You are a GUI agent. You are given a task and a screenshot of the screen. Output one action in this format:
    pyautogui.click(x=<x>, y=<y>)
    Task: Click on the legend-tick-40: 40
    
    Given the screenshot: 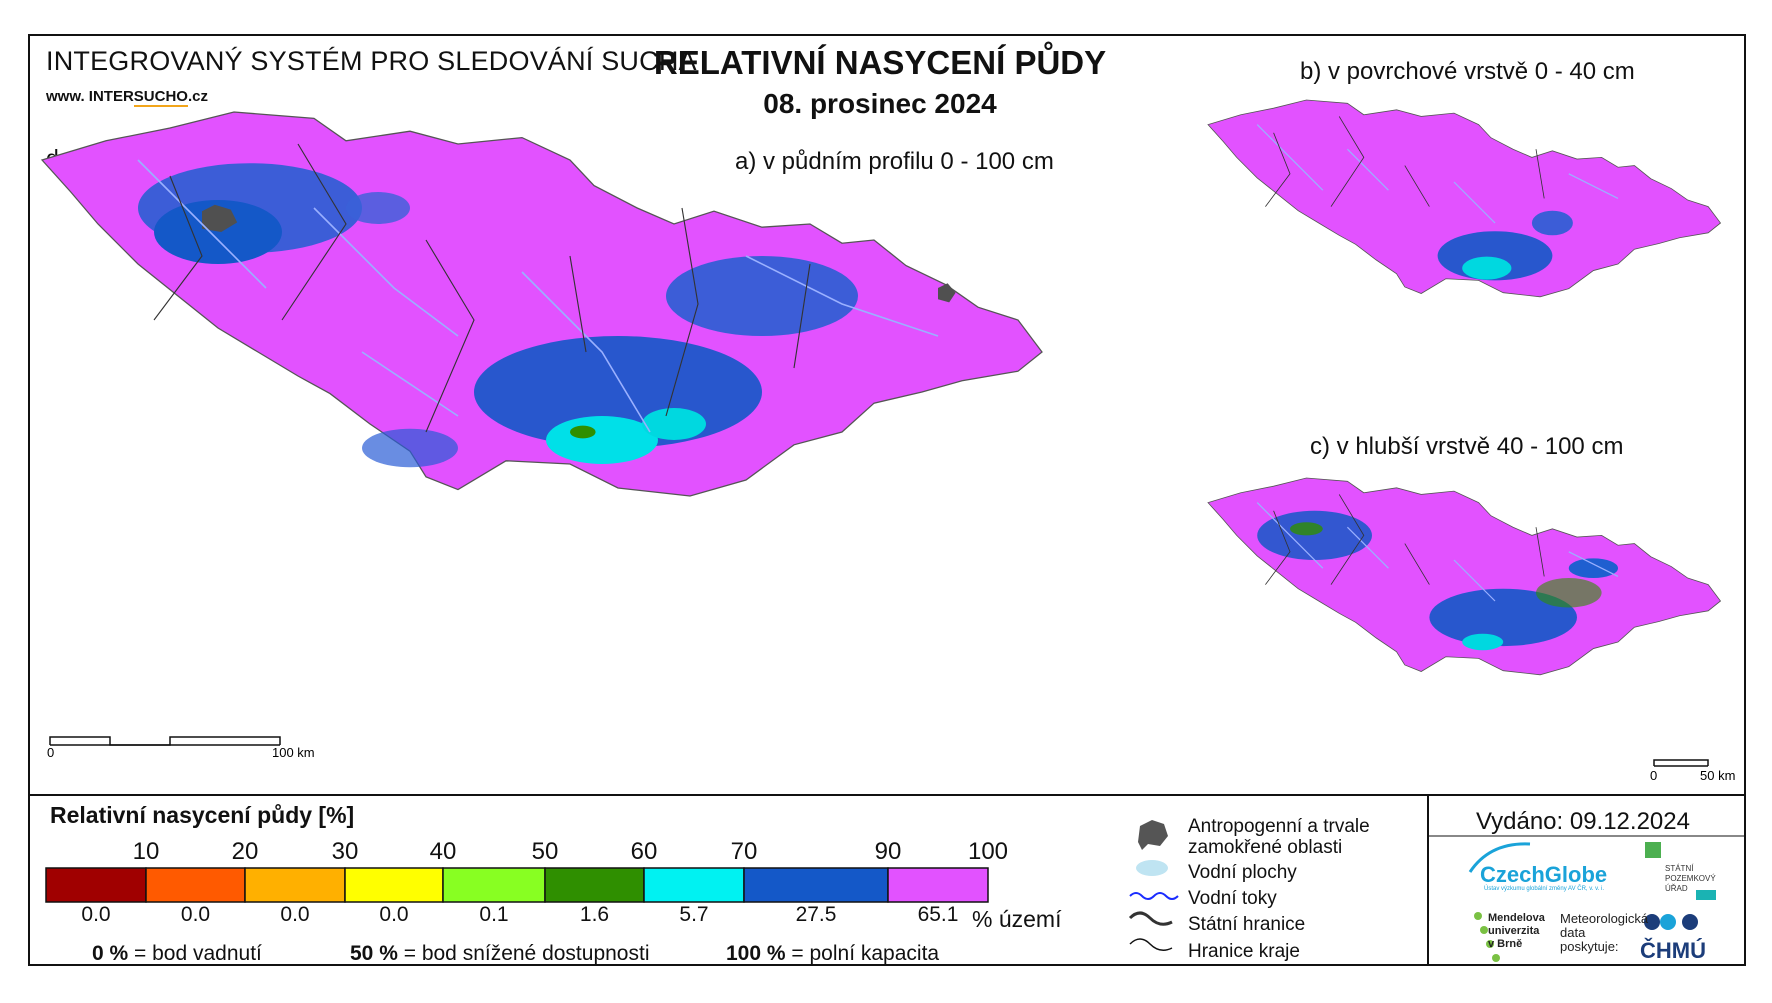 What is the action you would take?
    pyautogui.click(x=443, y=851)
    